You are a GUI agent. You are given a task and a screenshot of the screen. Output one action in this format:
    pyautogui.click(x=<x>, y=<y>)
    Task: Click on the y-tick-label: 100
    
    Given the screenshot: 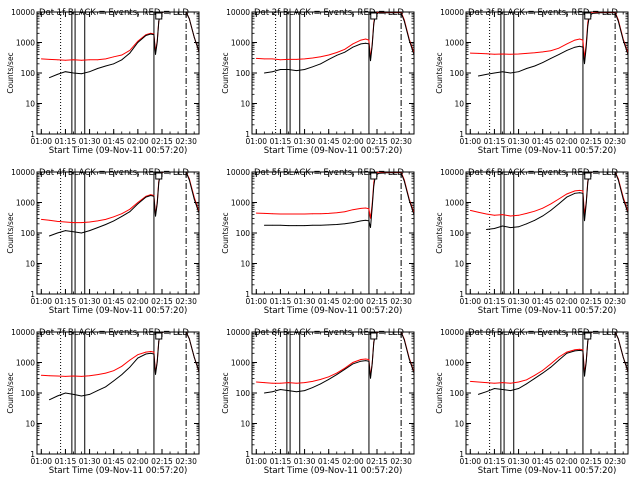 What is the action you would take?
    pyautogui.click(x=28, y=393)
    